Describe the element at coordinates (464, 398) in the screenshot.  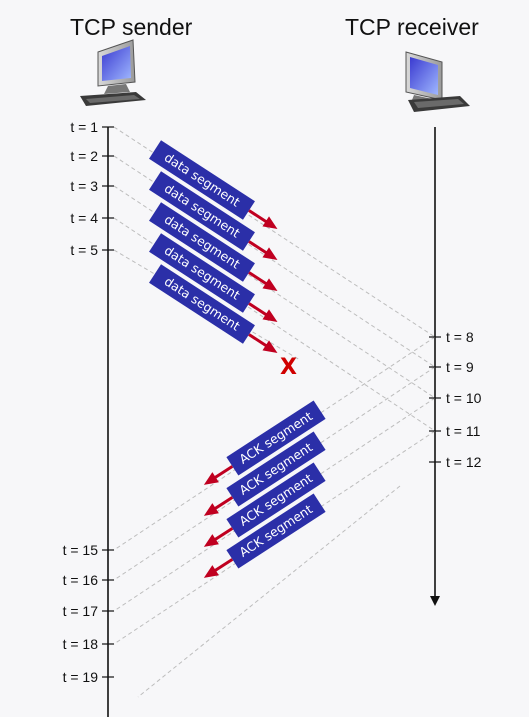
I see `receiver-tick-label: t = 10` at that location.